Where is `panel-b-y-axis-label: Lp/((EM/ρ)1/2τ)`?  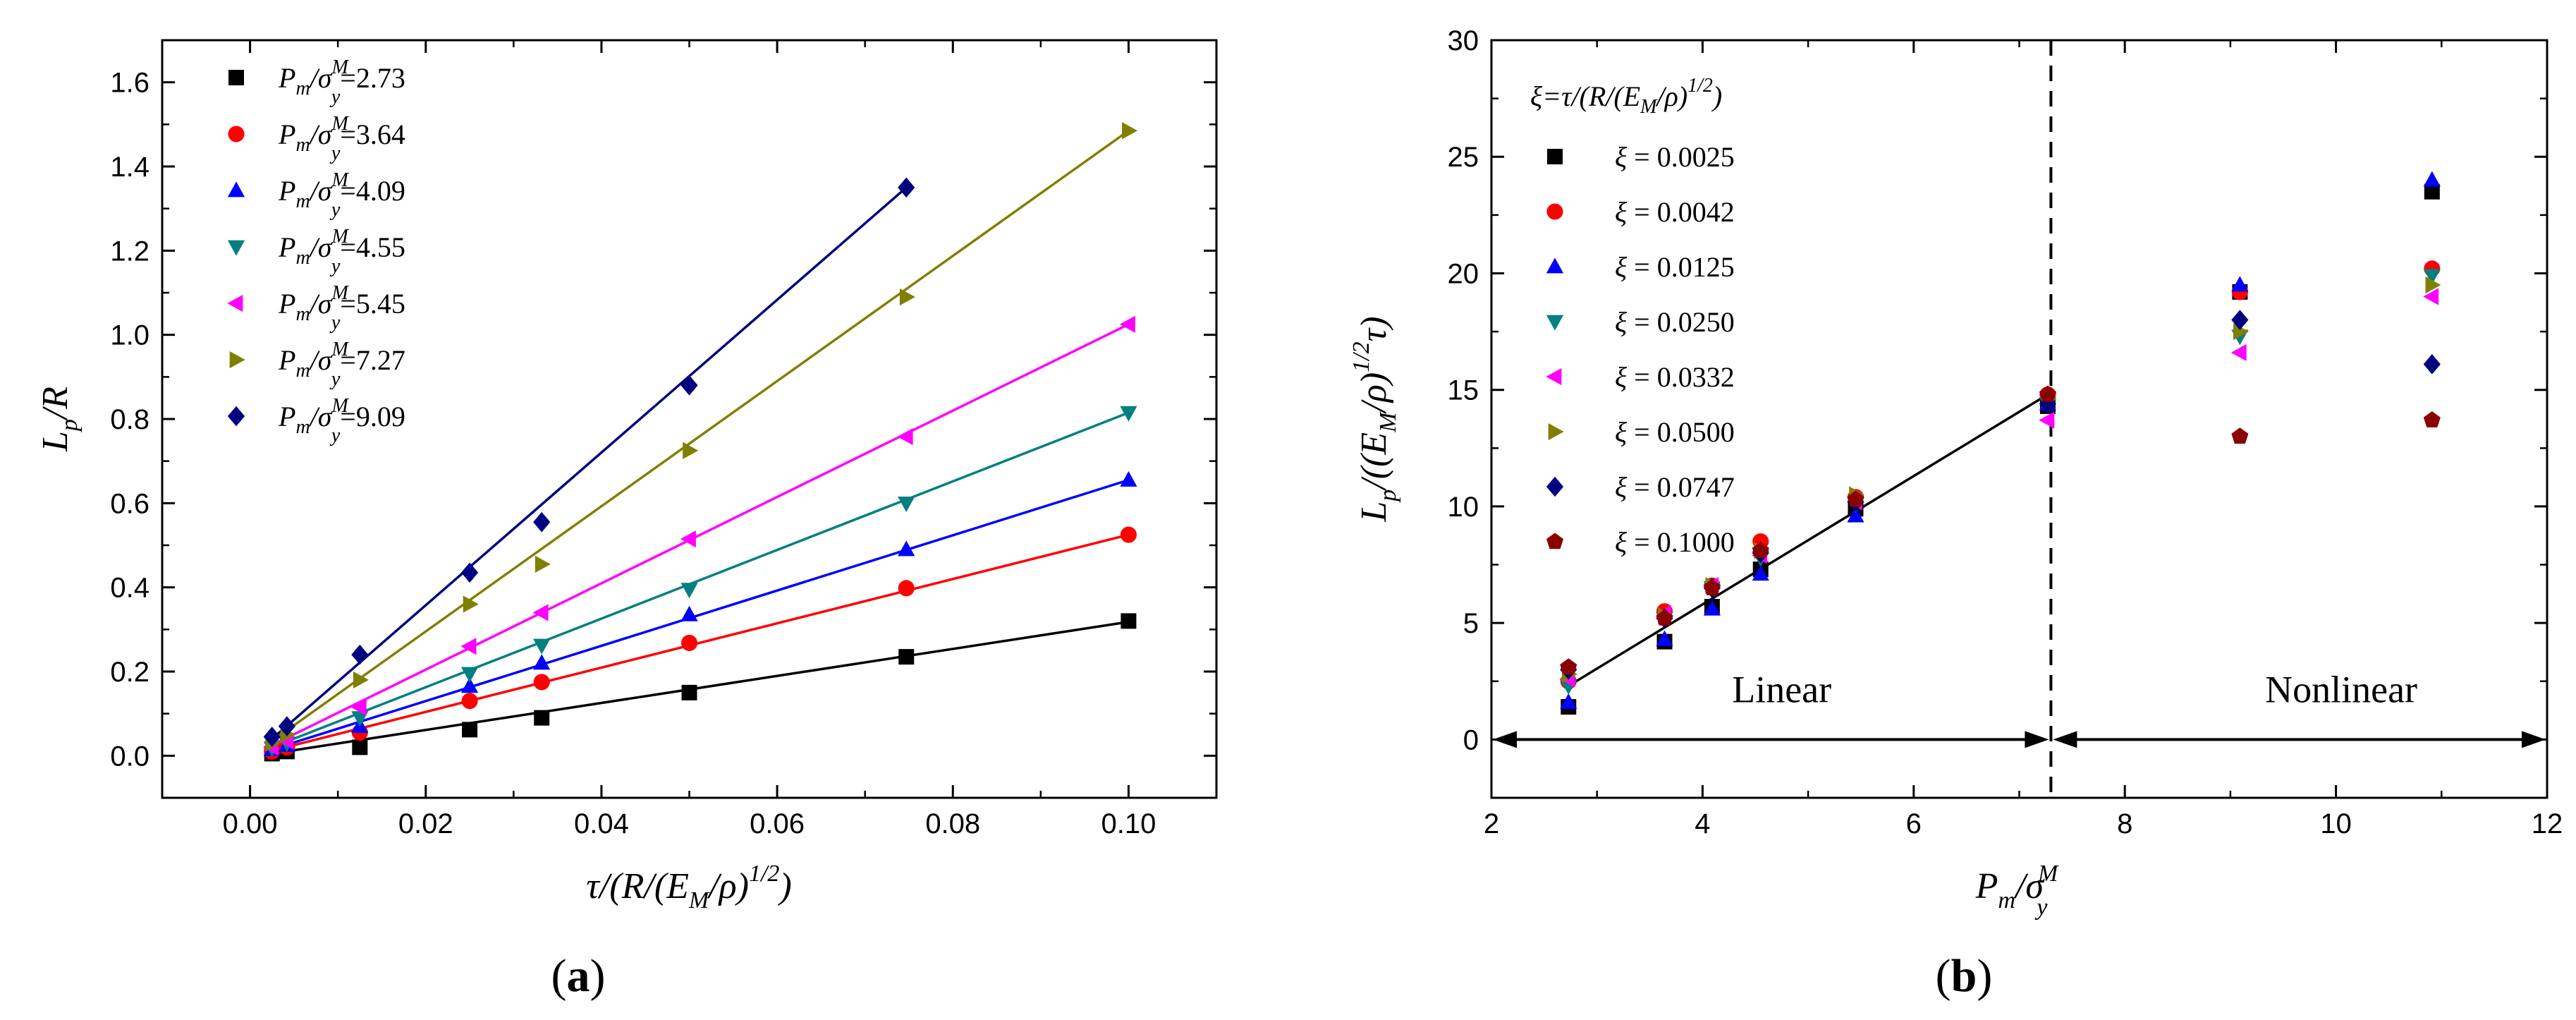
panel-b-y-axis-label: Lp/((EM/ρ)1/2τ) is located at coordinates (1375, 419).